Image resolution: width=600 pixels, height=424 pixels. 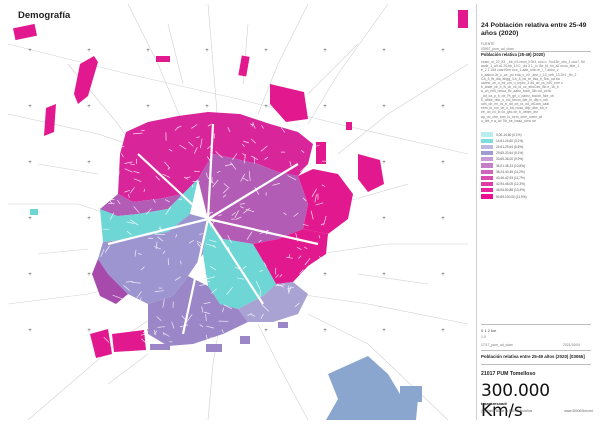 What do you see at coordinates (511, 190) in the screenshot?
I see `legend-label: 46,06-50,88 (13,4%)` at bounding box center [511, 190].